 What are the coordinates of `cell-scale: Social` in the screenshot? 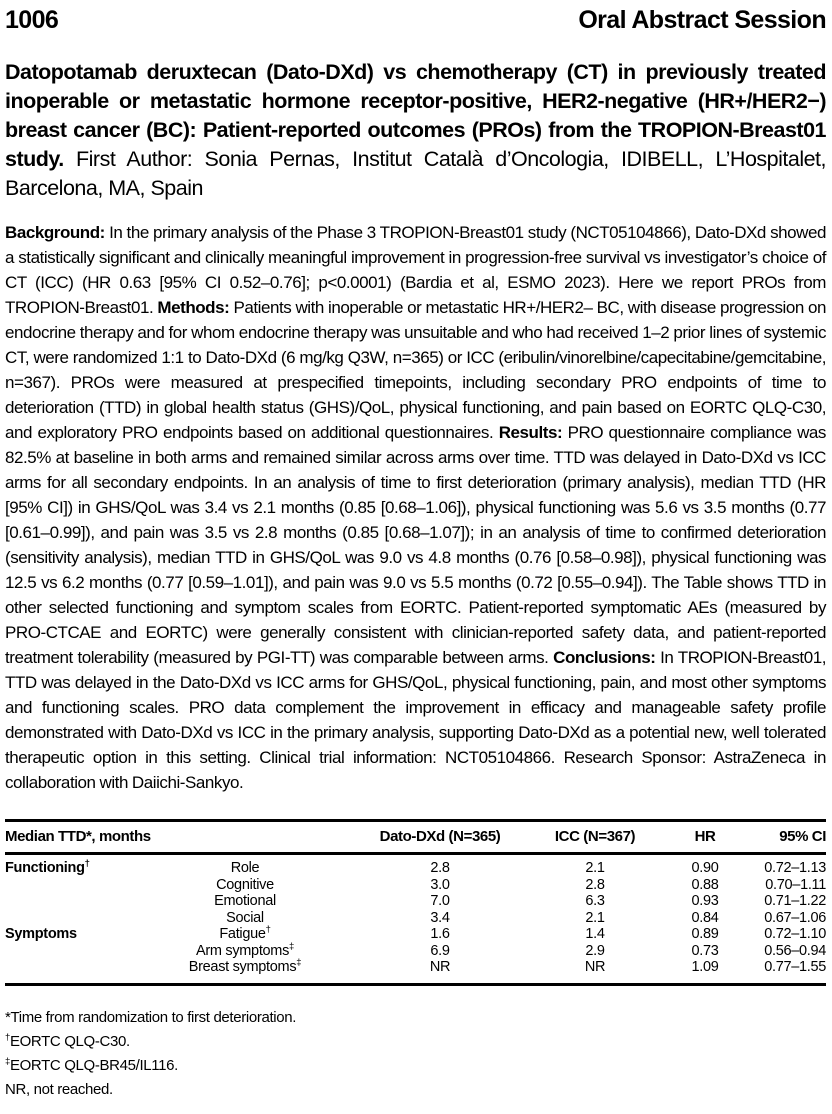 It's located at (245, 917).